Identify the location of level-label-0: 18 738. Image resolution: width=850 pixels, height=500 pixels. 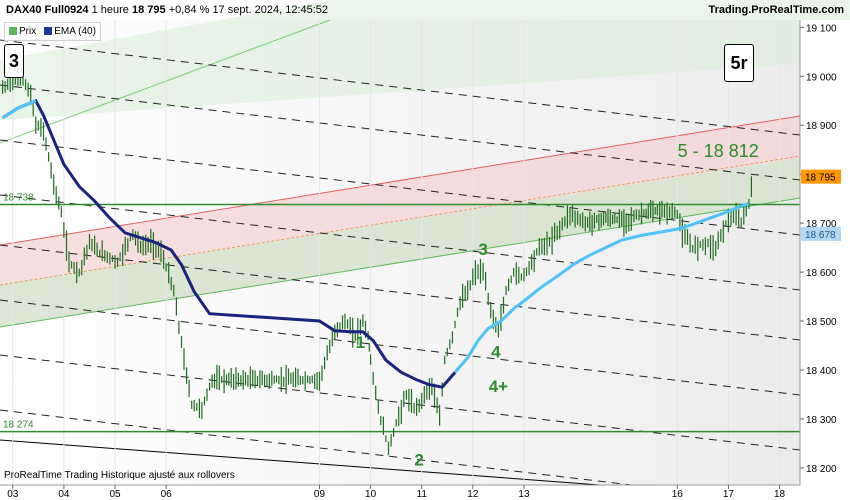
(18, 198).